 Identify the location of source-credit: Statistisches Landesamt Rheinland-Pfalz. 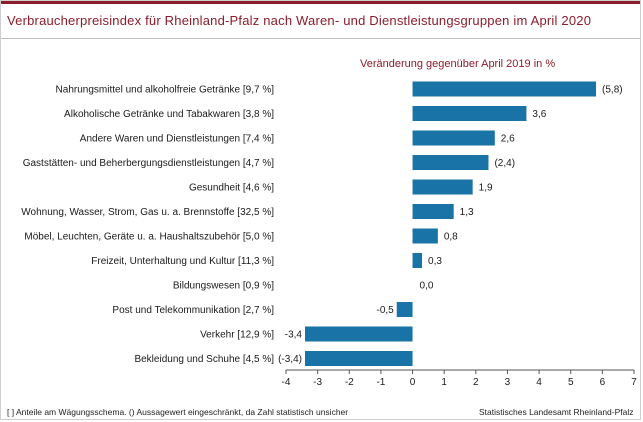
(556, 412).